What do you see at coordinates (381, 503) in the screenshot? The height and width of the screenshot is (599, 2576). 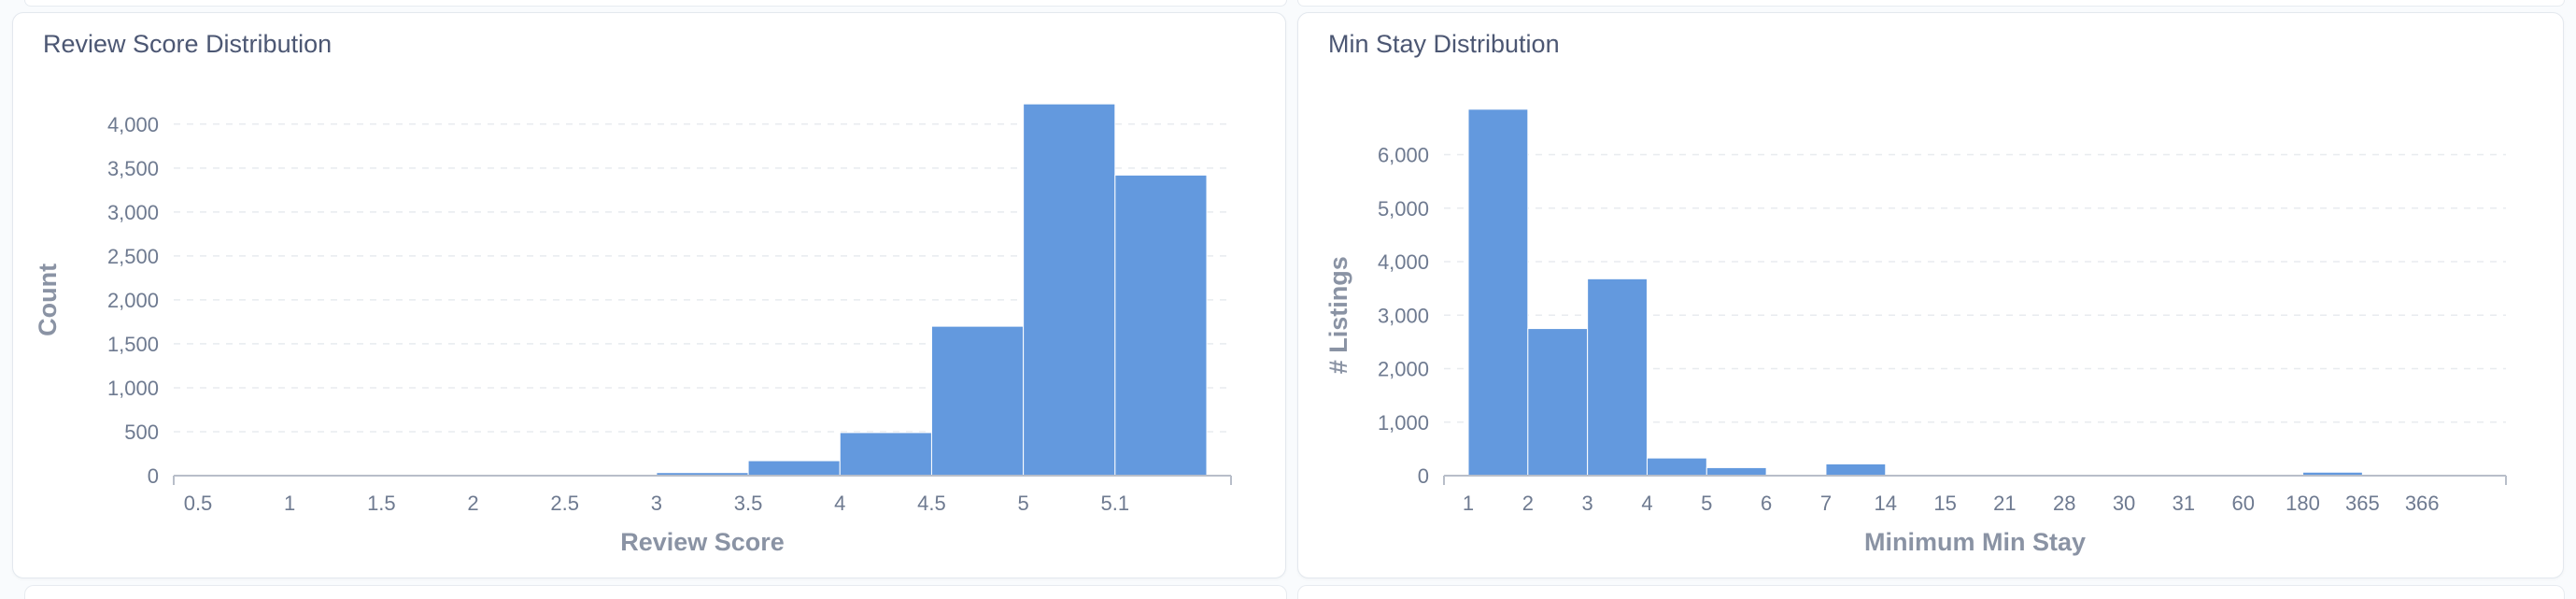 I see `x-tick-label: 1.5` at bounding box center [381, 503].